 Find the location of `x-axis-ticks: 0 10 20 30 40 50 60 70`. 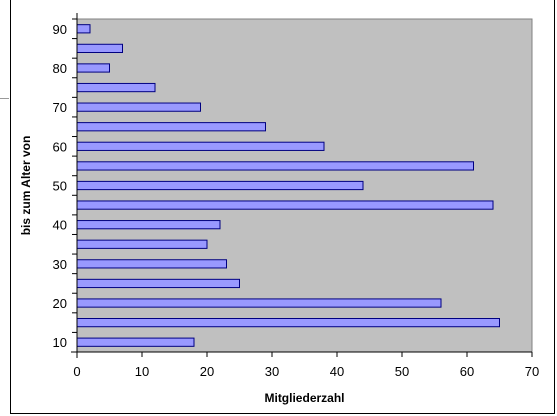

x-axis-ticks: 0 10 20 30 40 50 60 70 is located at coordinates (306, 365).